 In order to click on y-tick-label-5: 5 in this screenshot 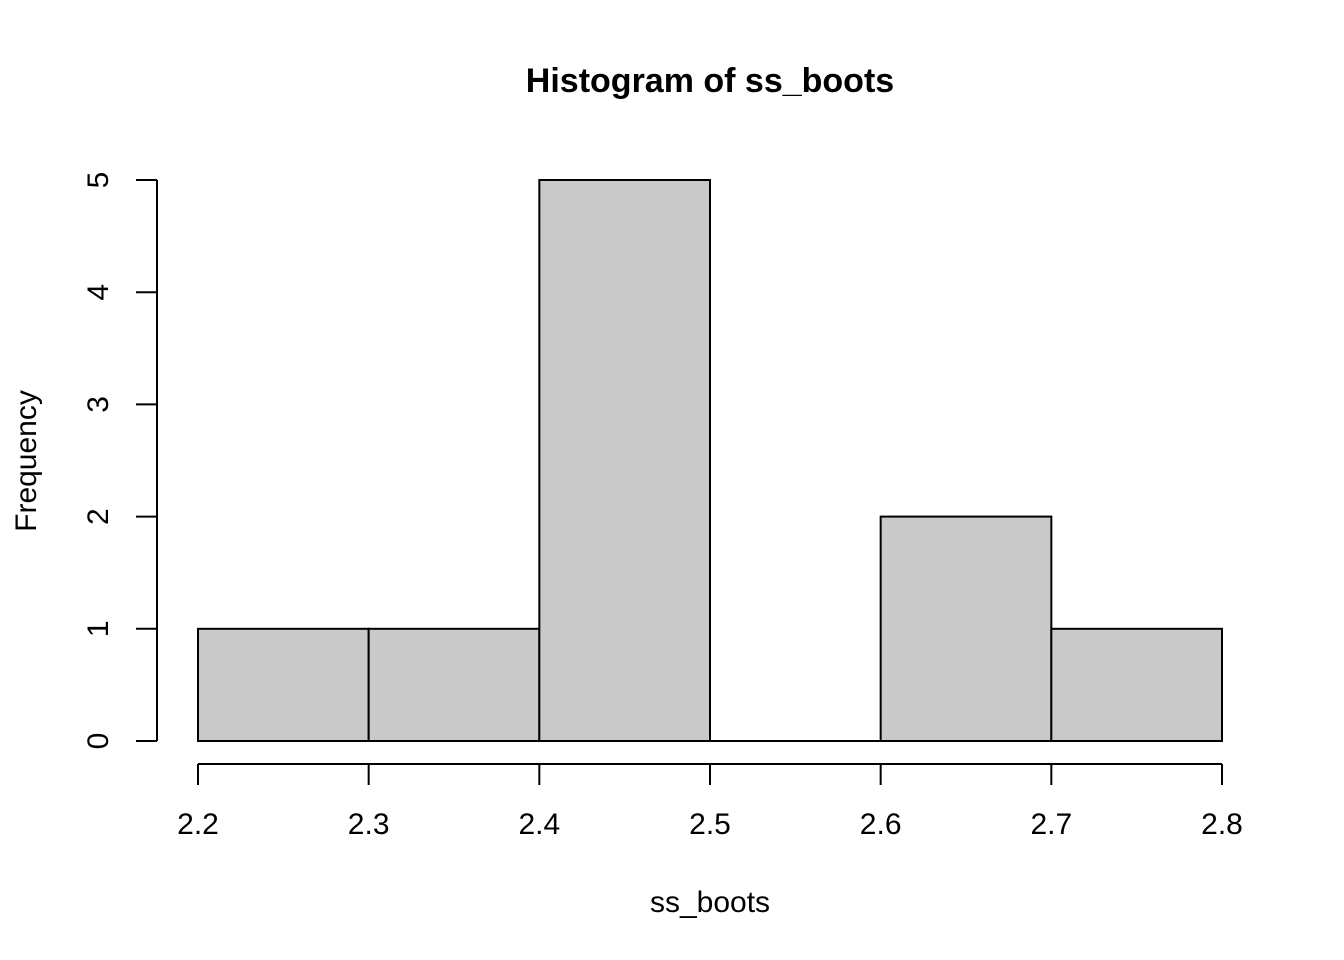, I will do `click(98, 180)`.